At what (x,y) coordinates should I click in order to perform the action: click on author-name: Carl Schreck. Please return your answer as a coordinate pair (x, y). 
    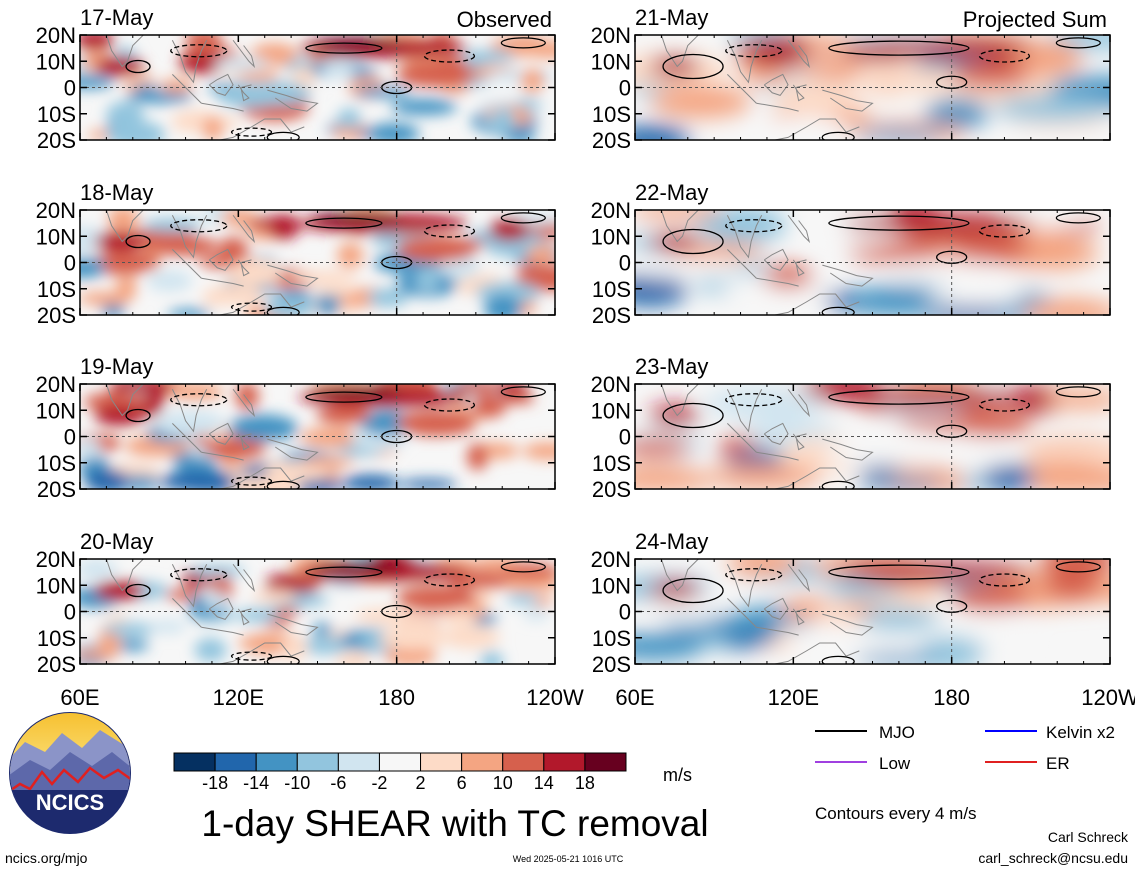
    Looking at the image, I should click on (1088, 837).